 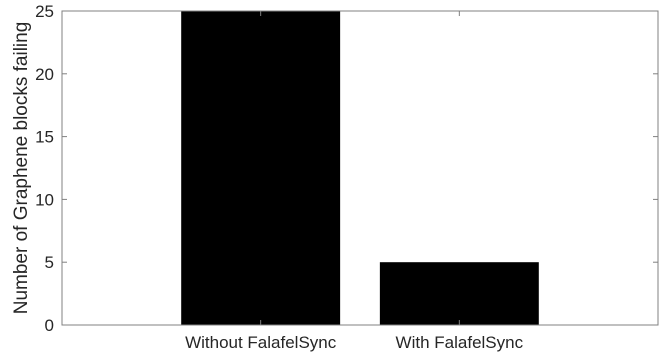 What do you see at coordinates (49, 262) in the screenshot?
I see `y-tick-label: 5` at bounding box center [49, 262].